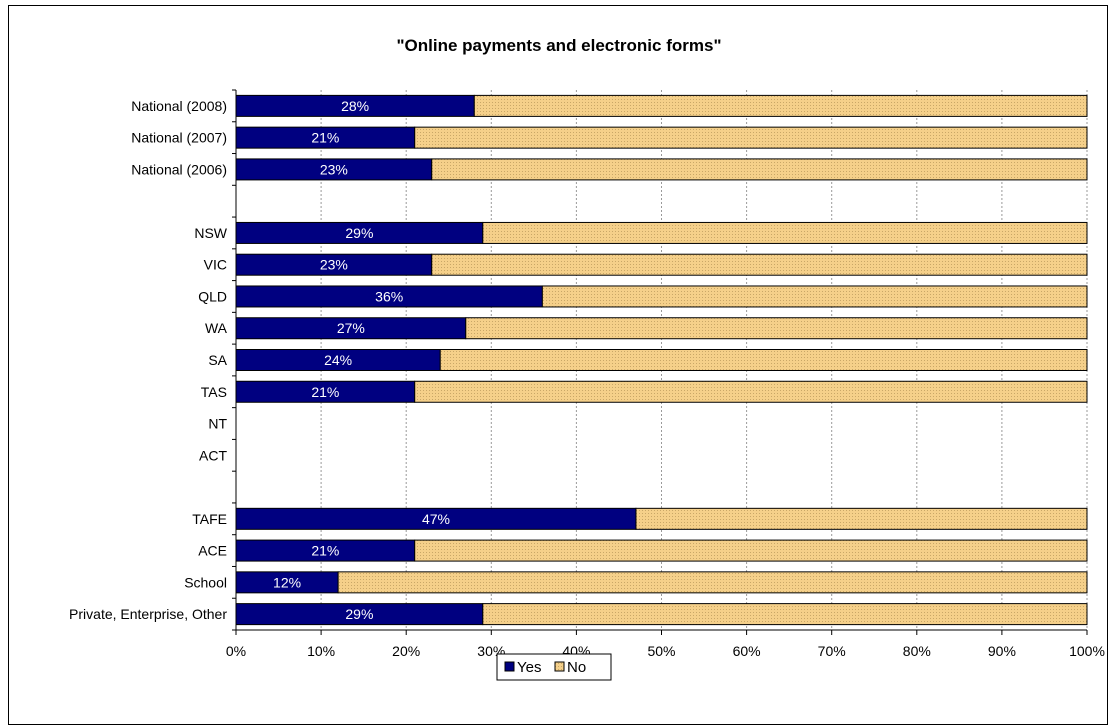  What do you see at coordinates (212, 551) in the screenshot?
I see `category-label: ACE` at bounding box center [212, 551].